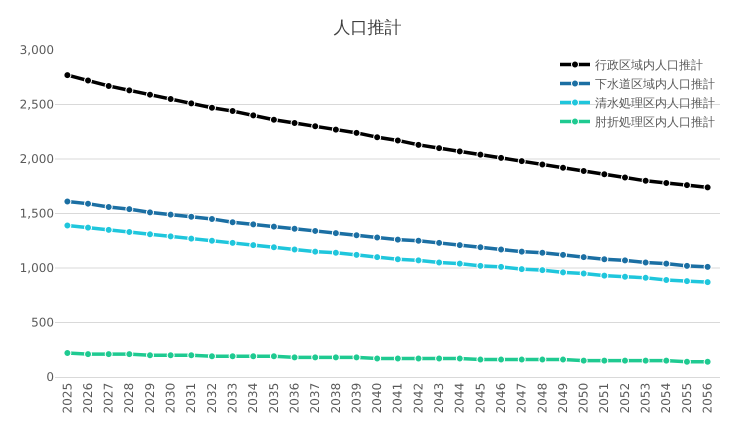  What do you see at coordinates (655, 122) in the screenshot?
I see `legend-label: 肘折処理区内人口推計` at bounding box center [655, 122].